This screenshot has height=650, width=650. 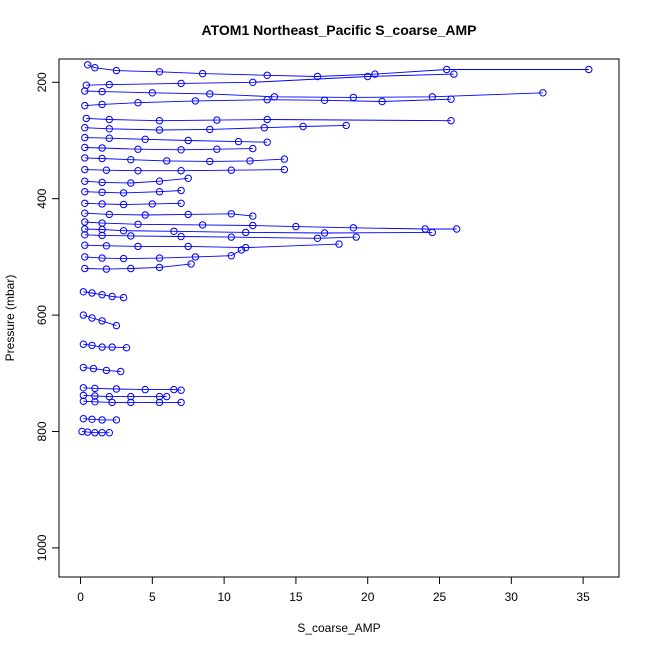 I want to click on x-tick-label: 25, so click(x=440, y=597).